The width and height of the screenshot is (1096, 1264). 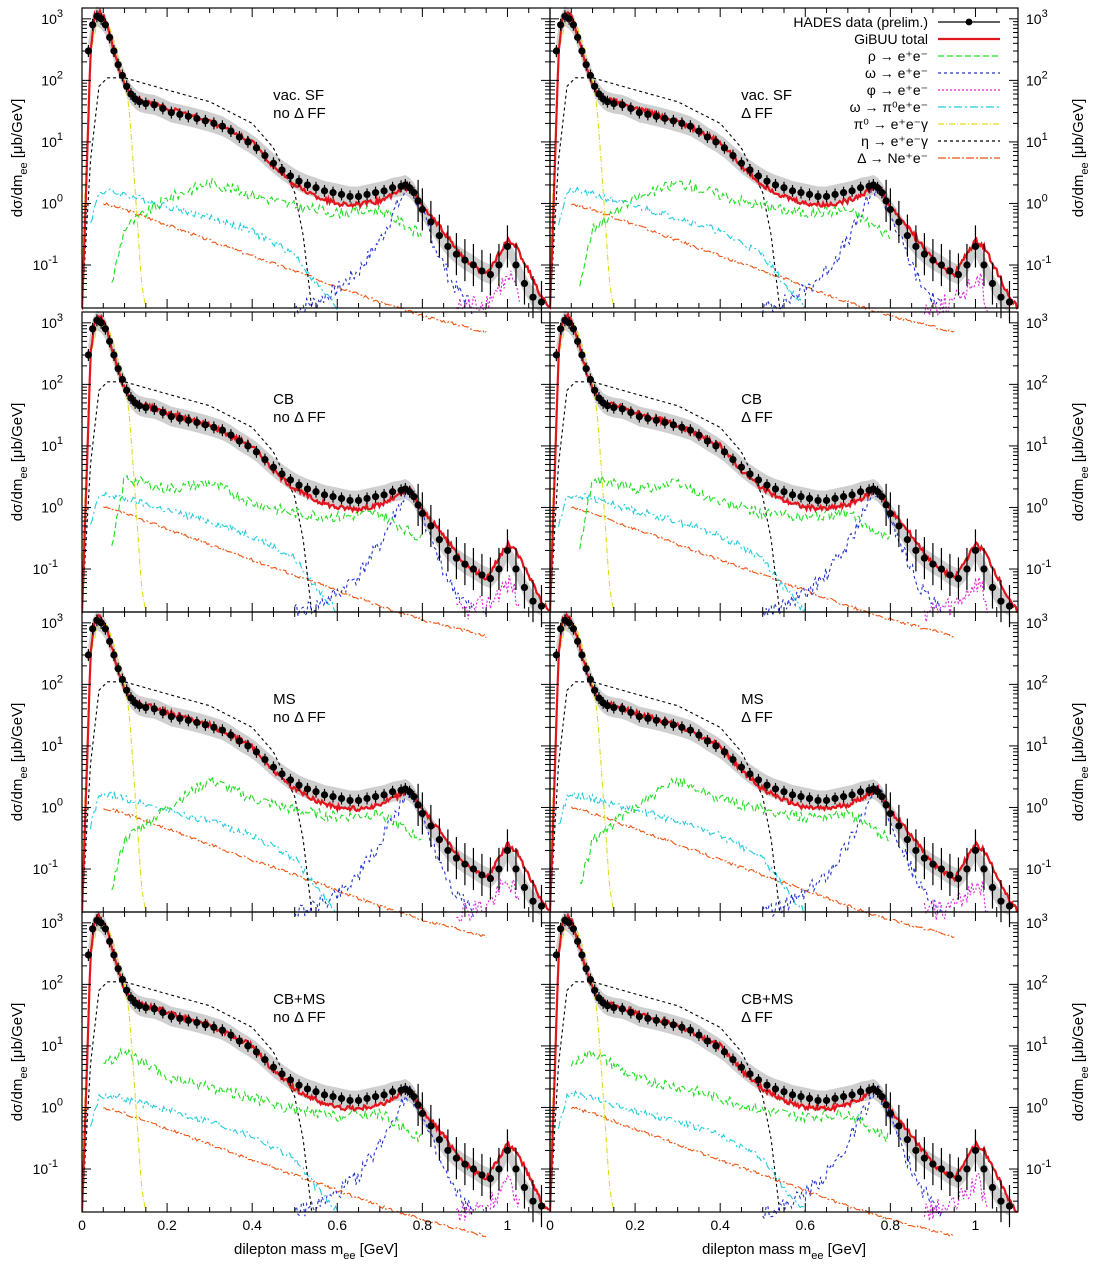 What do you see at coordinates (283, 399) in the screenshot?
I see `panel-annotation: CB` at bounding box center [283, 399].